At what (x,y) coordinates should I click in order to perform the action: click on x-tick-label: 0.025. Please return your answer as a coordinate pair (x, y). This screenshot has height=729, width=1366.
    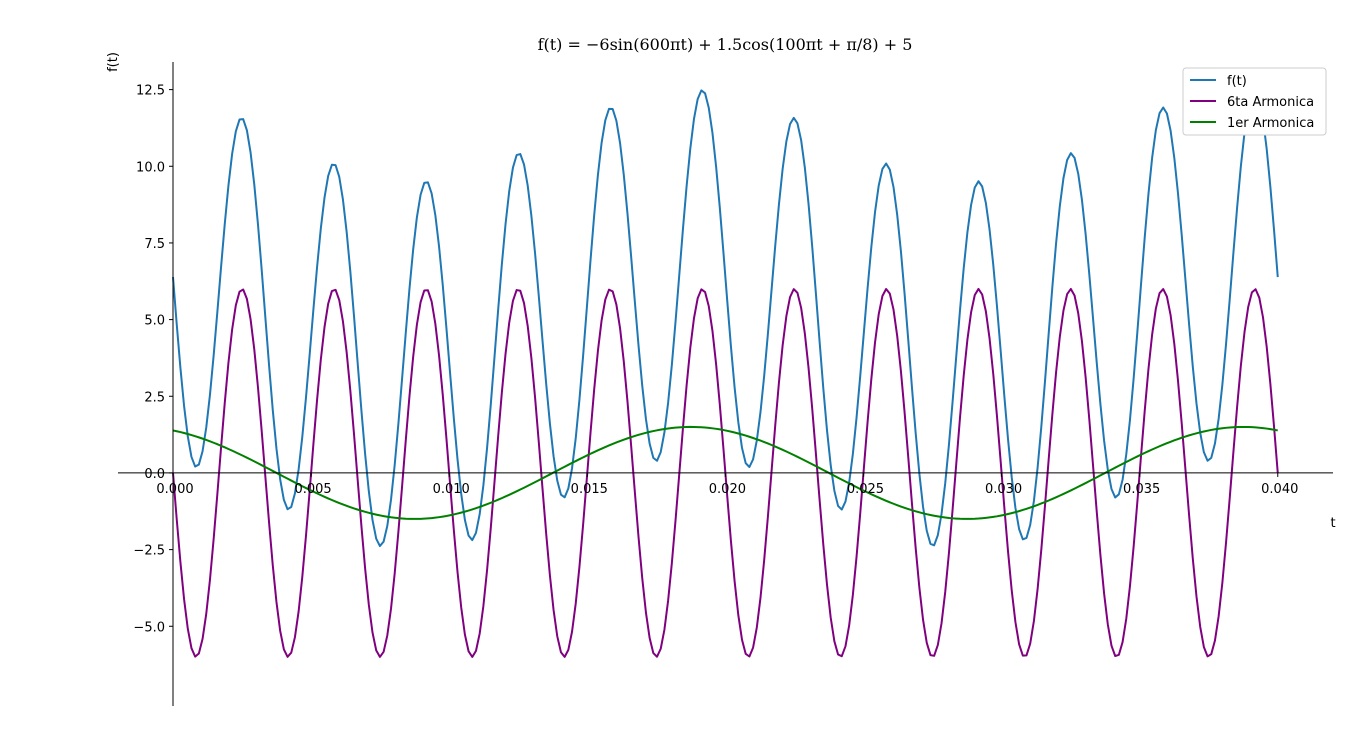
    Looking at the image, I should click on (865, 489).